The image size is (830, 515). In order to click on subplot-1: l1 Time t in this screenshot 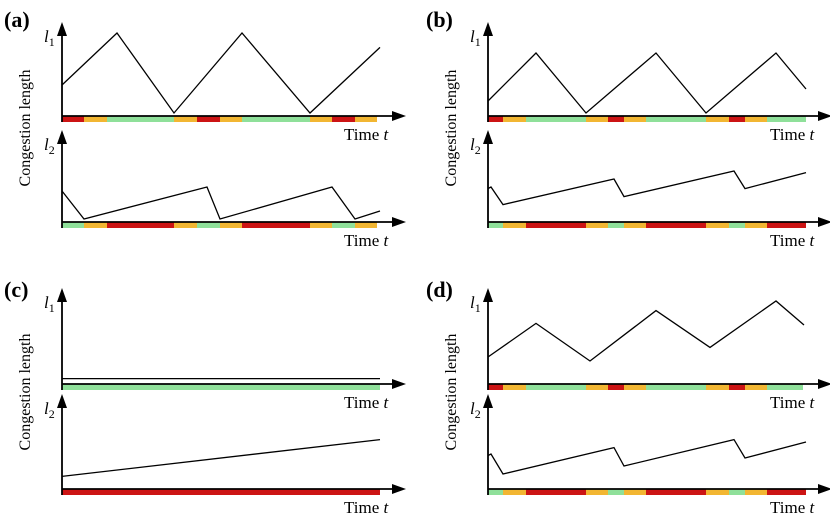, I will do `click(650, 83)`.